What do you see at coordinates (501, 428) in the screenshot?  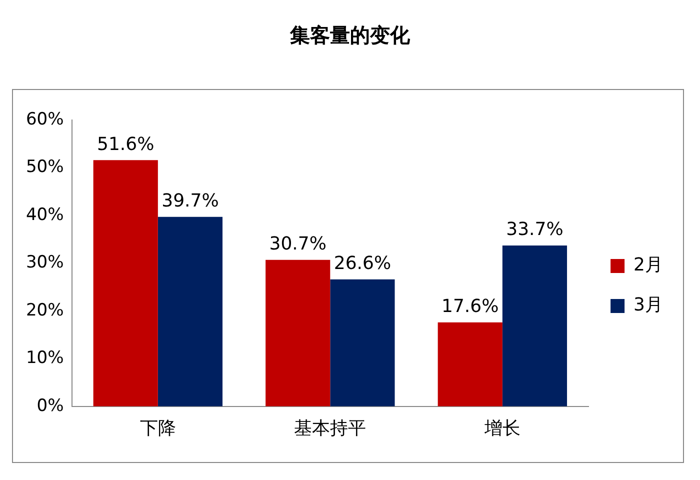 I see `x-tick-label: 增长` at bounding box center [501, 428].